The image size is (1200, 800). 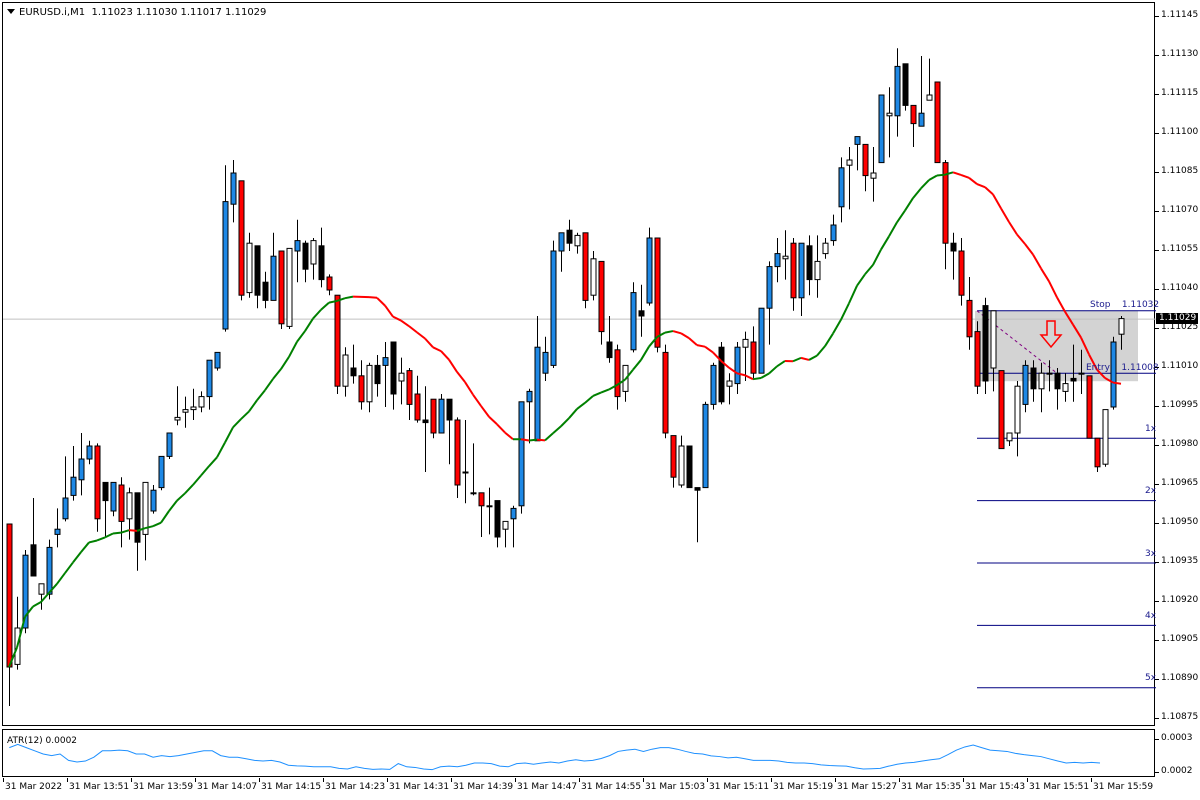 I want to click on time-tick: 31 Mar 14:07, so click(x=226, y=785).